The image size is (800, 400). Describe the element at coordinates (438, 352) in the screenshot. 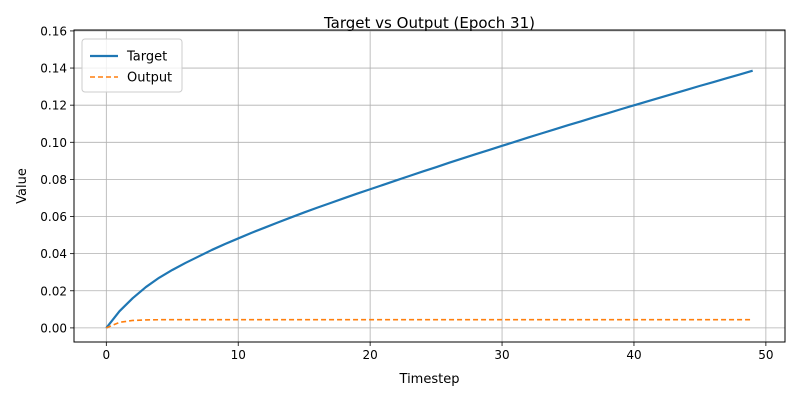

I see `x-axis: 0 10 20 30 40 50` at that location.